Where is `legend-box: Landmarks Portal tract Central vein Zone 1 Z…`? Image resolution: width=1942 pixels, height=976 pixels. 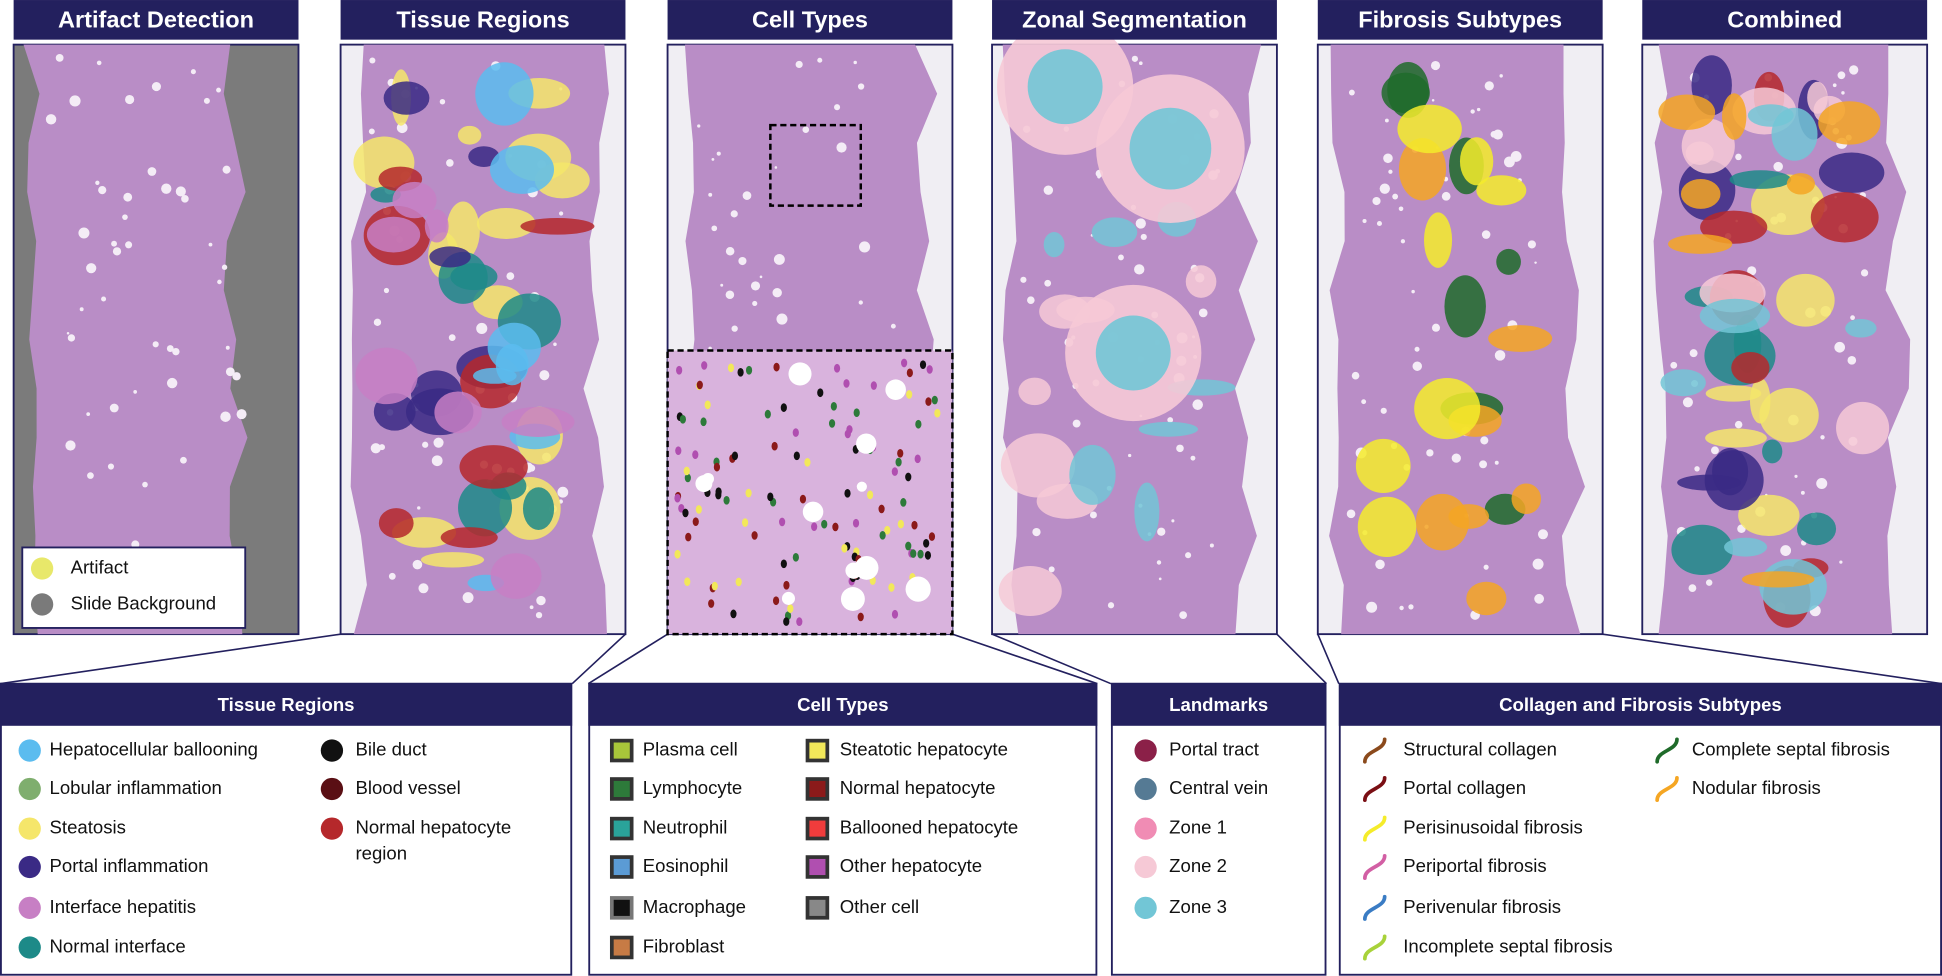
legend-box: Landmarks Portal tract Central vein Zone 1 Z… is located at coordinates (1218, 829).